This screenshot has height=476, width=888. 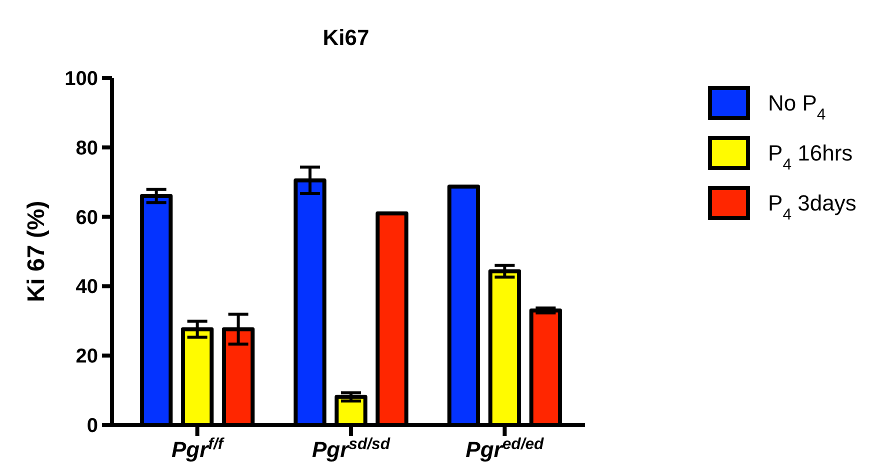 What do you see at coordinates (351, 449) in the screenshot?
I see `x-tick-label: Pgr$^{sd/sd}$` at bounding box center [351, 449].